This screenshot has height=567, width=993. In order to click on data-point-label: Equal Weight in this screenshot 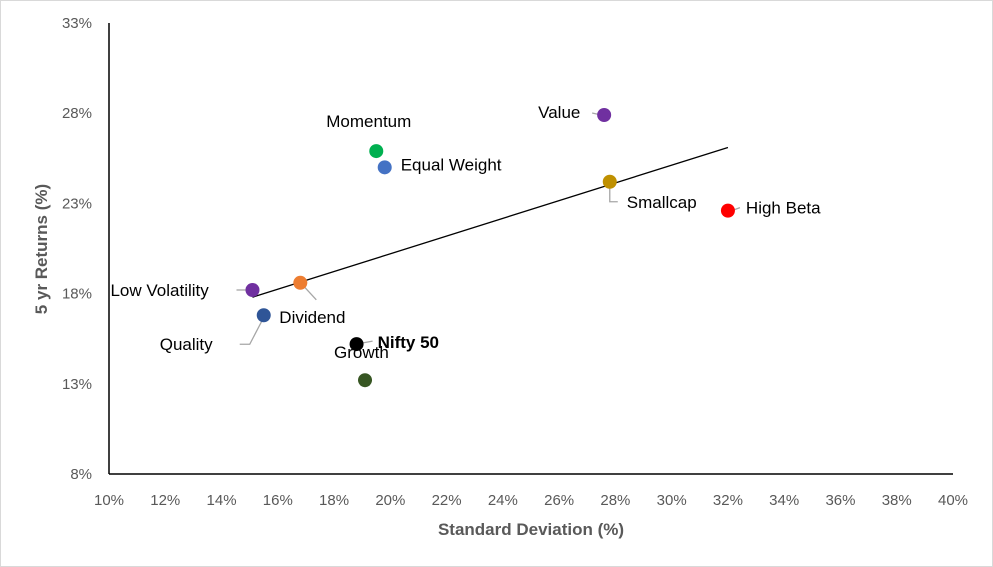, I will do `click(451, 164)`.